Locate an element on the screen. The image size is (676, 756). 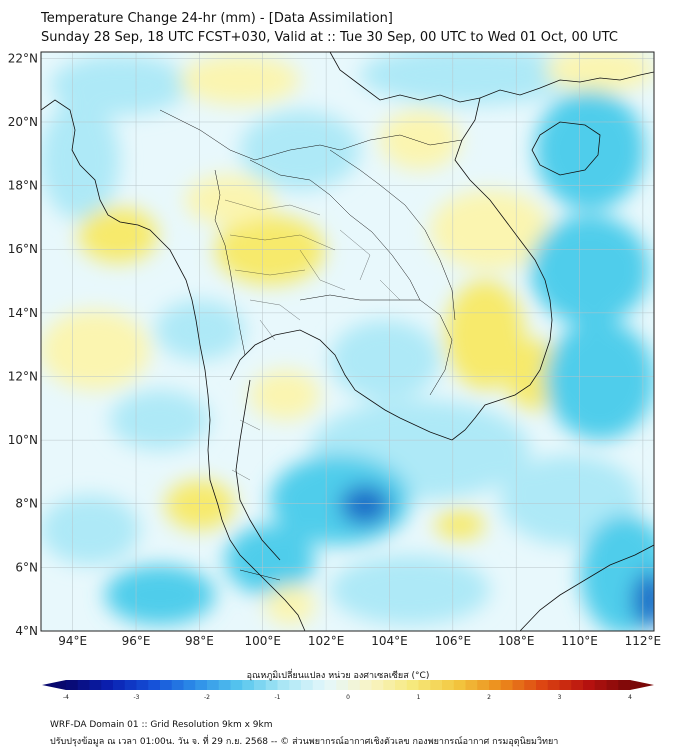
colorbar-tick-label: 2 is located at coordinates (489, 697).